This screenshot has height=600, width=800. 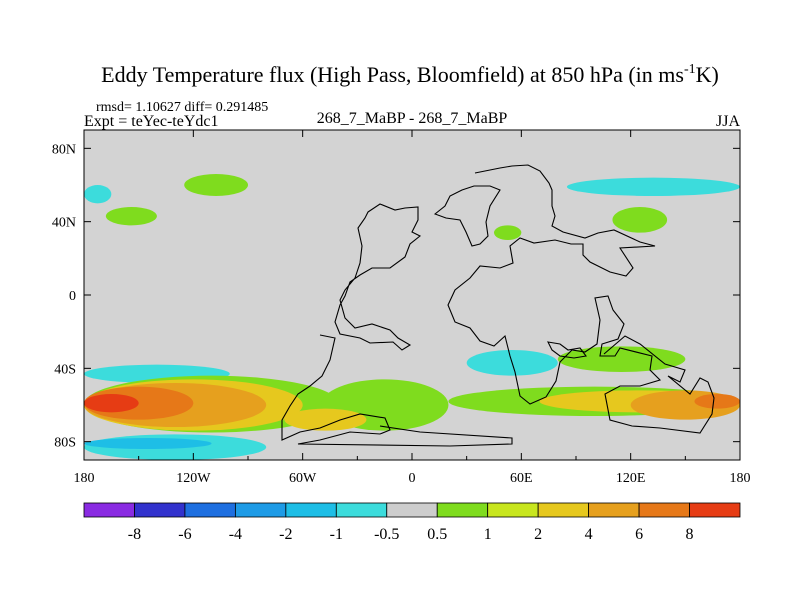 I want to click on x-tick-label: 120W, so click(x=193, y=478).